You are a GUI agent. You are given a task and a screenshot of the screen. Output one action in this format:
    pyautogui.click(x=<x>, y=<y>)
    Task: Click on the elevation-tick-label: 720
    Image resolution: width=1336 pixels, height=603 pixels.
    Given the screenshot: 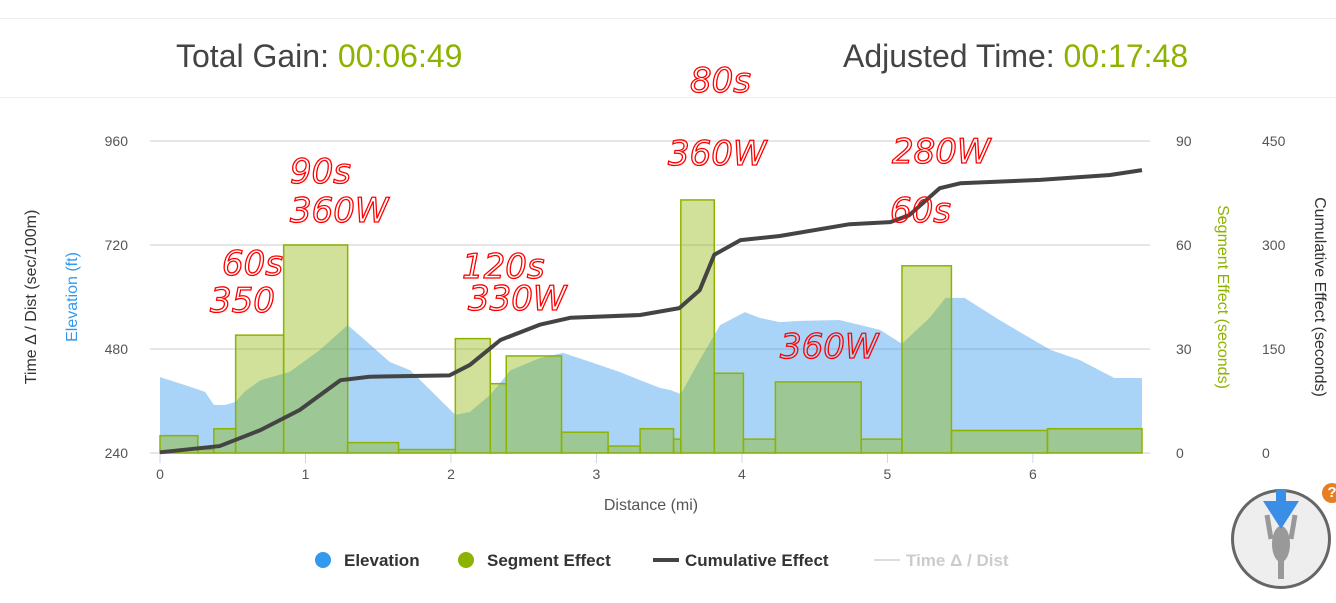 What is the action you would take?
    pyautogui.click(x=117, y=245)
    